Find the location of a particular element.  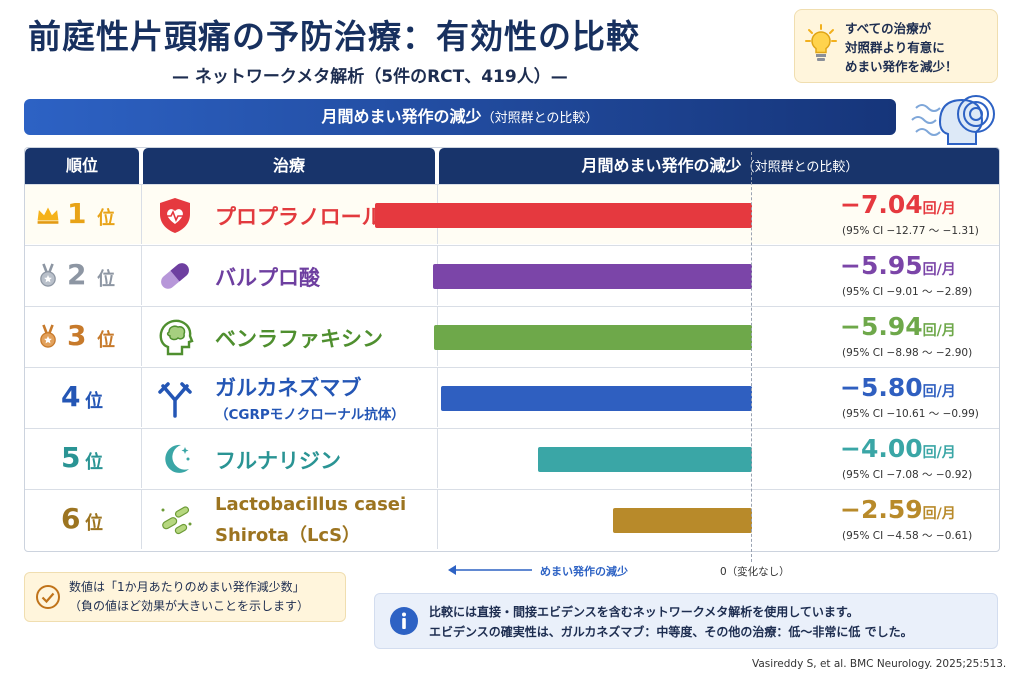

moon-stars-icon is located at coordinates (177, 458).